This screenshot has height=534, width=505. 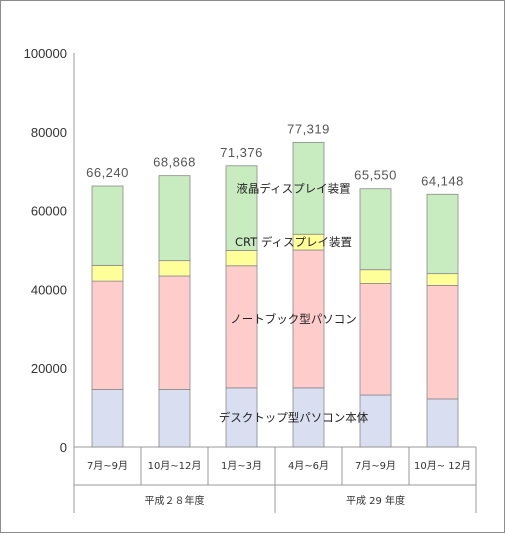 I want to click on category-label: 10月~ 12月, so click(x=442, y=466).